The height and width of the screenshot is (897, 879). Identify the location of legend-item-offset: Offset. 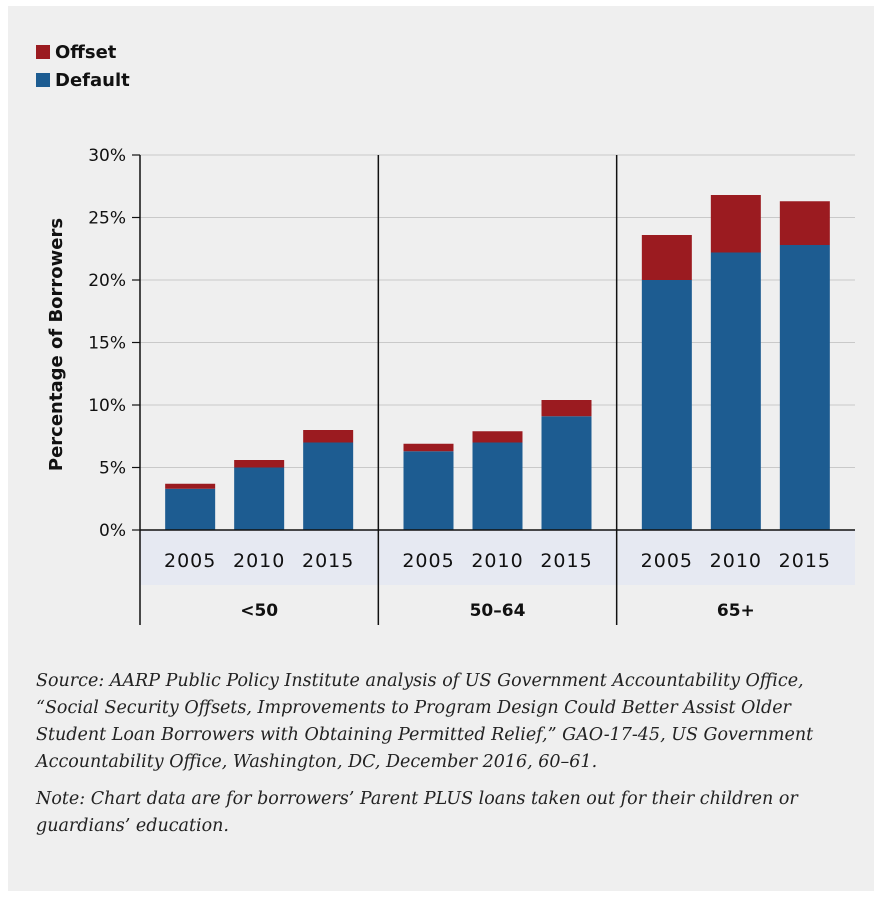
(83, 52).